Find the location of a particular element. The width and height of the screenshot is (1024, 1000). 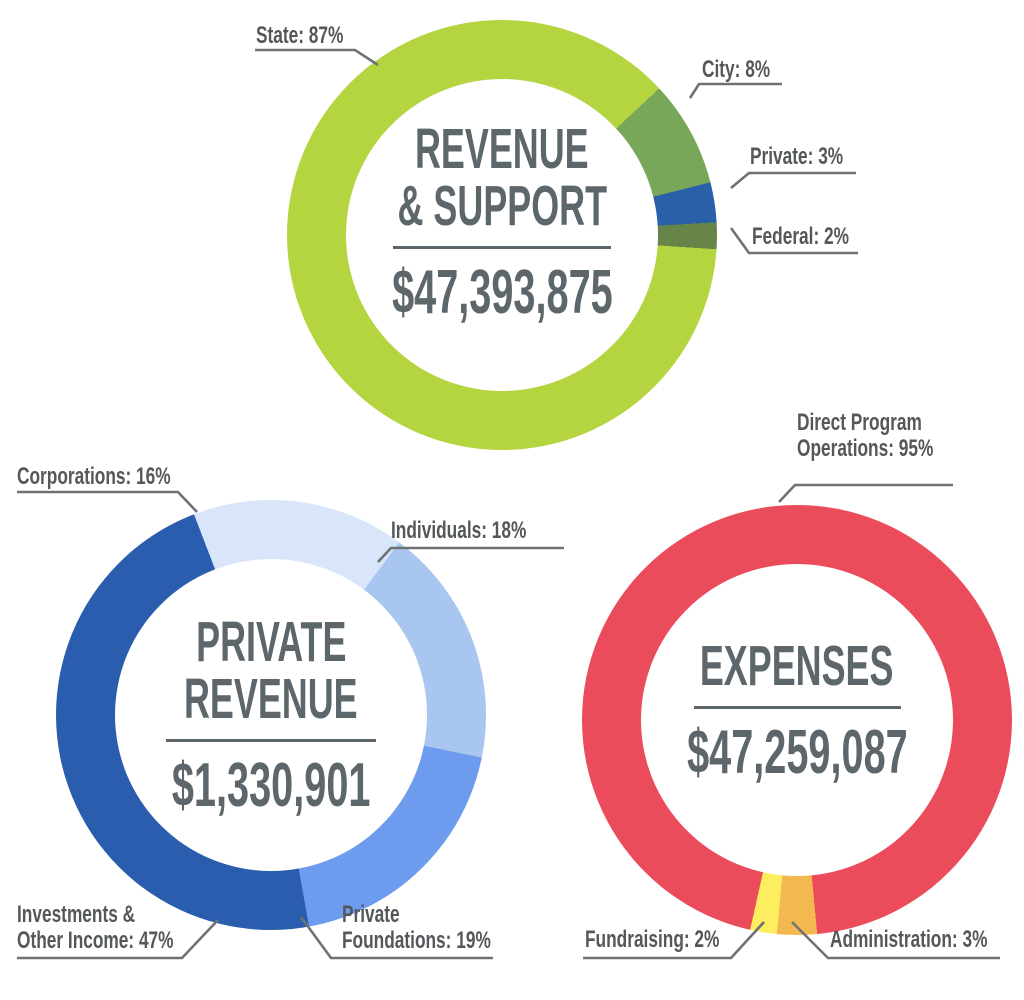

callout-label-administration: Administration: 3% is located at coordinates (909, 939).